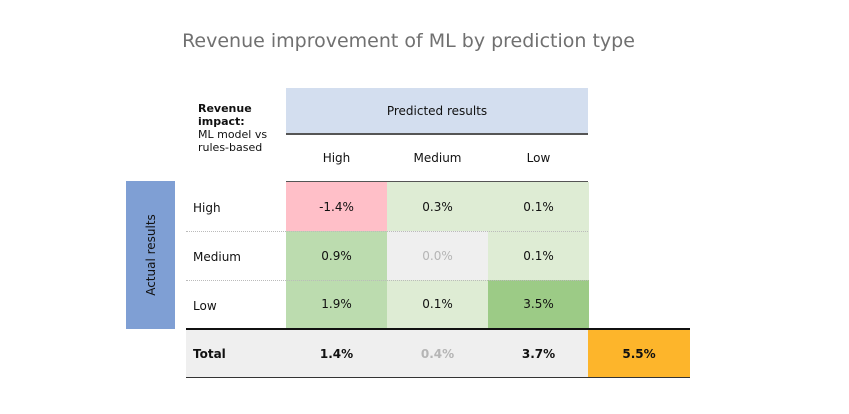 The image size is (849, 414). Describe the element at coordinates (438, 377) in the screenshot. I see `total-bottom-divider` at that location.